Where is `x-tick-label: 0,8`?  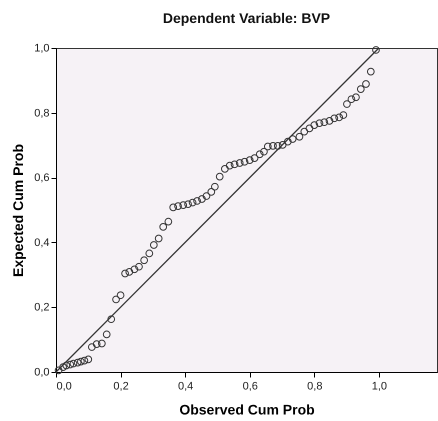
x-tick-label: 0,8 is located at coordinates (314, 386).